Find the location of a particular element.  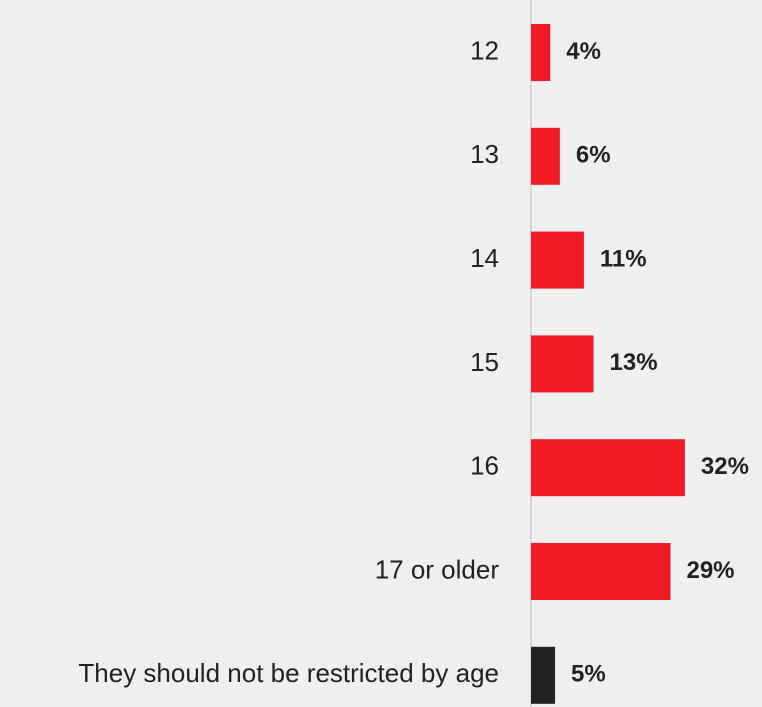

category-label-12: 12 is located at coordinates (484, 50).